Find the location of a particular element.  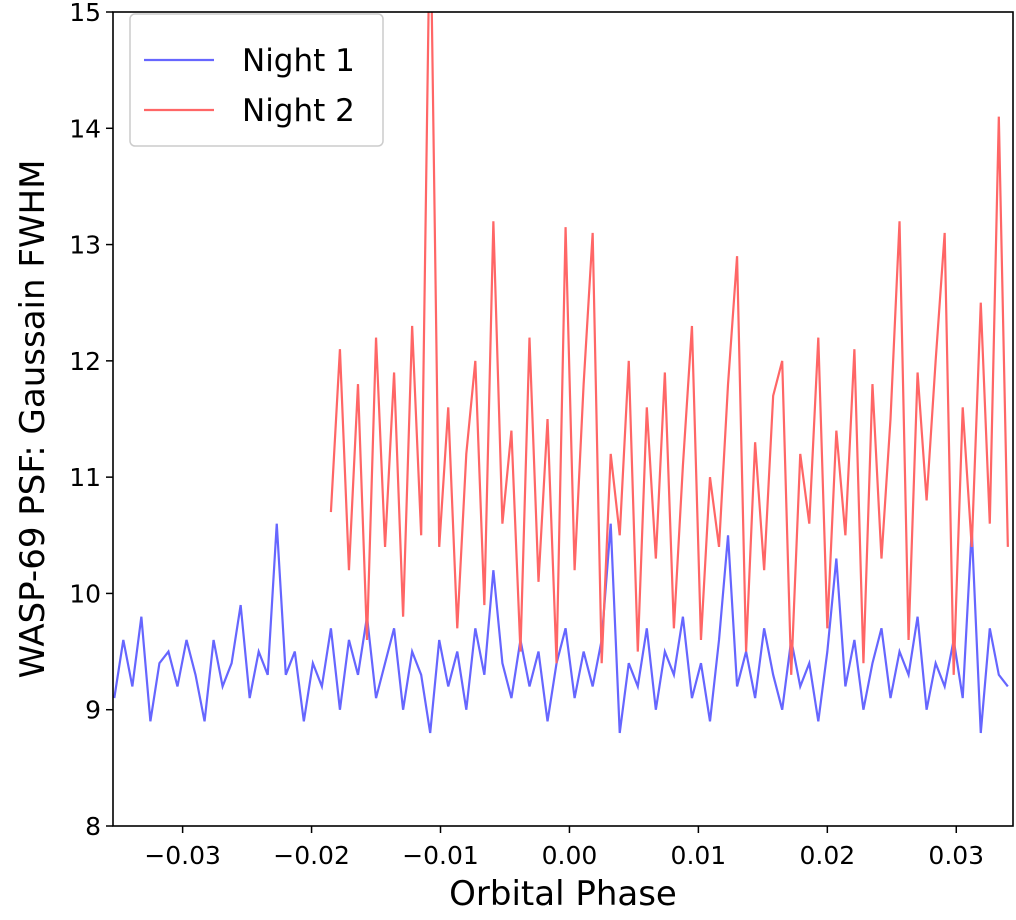

x-tick-label: 0.02 is located at coordinates (827, 855).